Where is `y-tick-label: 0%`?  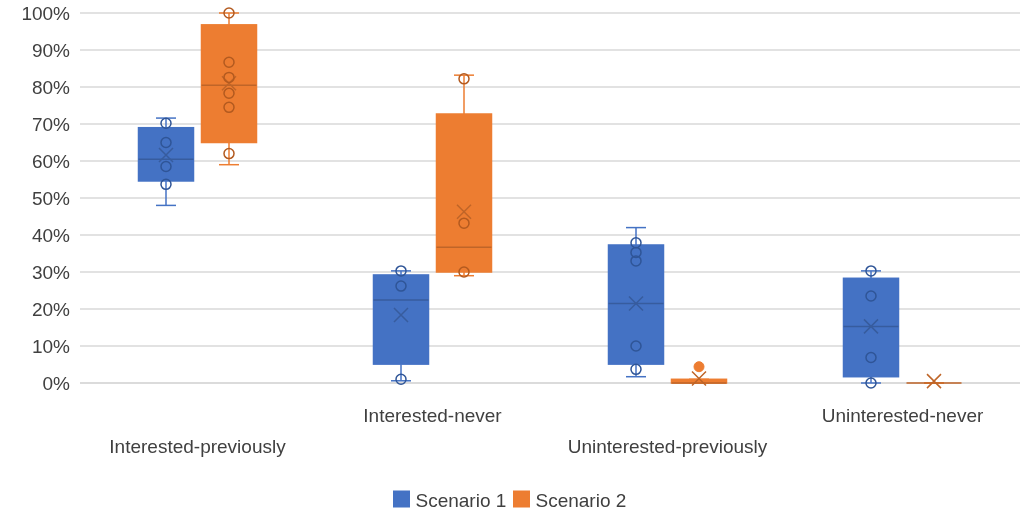
y-tick-label: 0% is located at coordinates (56, 383).